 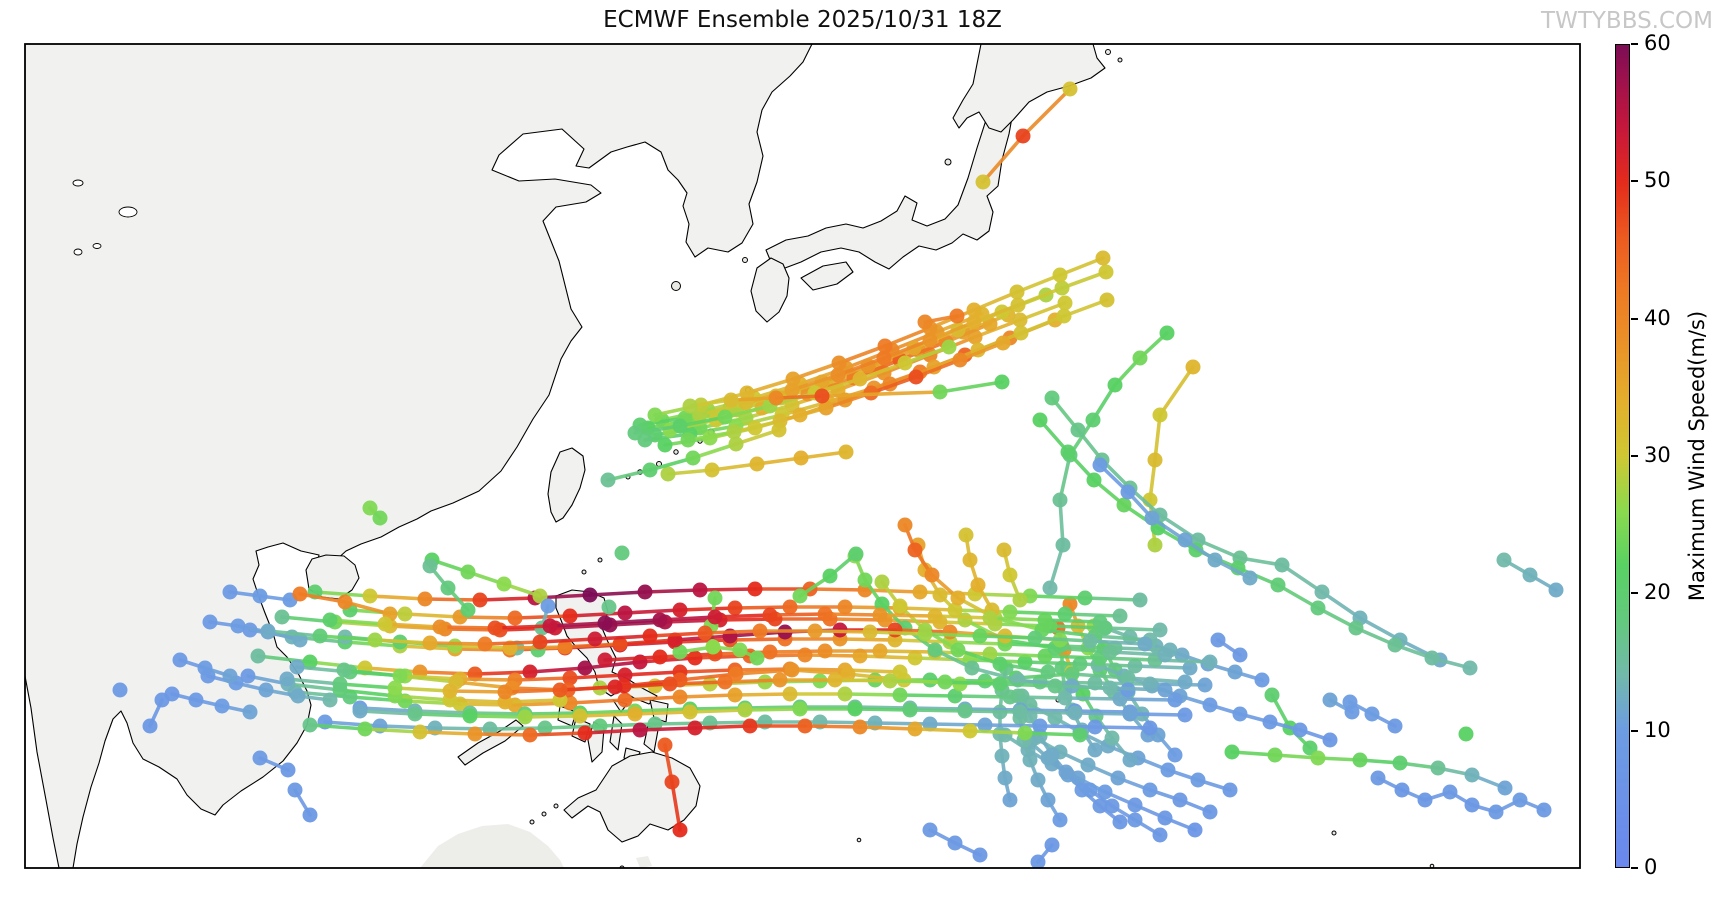 I want to click on colorbar-tick, so click(x=1634, y=868).